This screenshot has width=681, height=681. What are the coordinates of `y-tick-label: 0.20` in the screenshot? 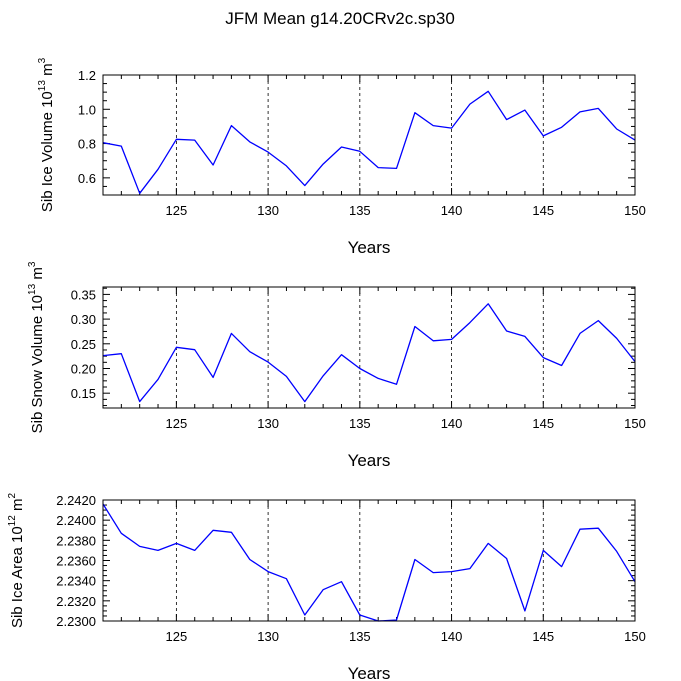 It's located at (83, 368).